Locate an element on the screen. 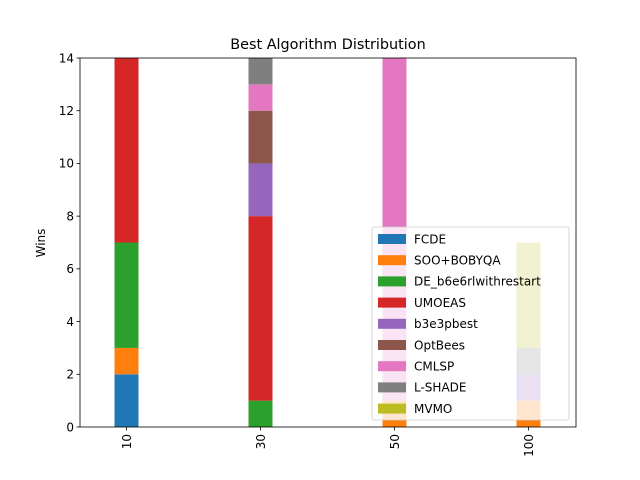  y-tick-label: 8 is located at coordinates (70, 216).